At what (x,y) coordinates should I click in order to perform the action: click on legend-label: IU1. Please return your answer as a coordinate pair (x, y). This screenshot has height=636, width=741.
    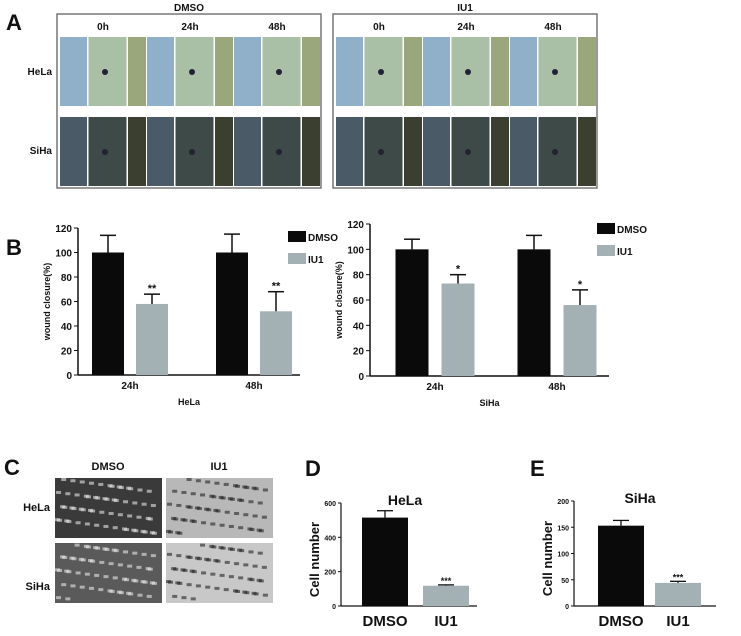
    Looking at the image, I should click on (625, 252).